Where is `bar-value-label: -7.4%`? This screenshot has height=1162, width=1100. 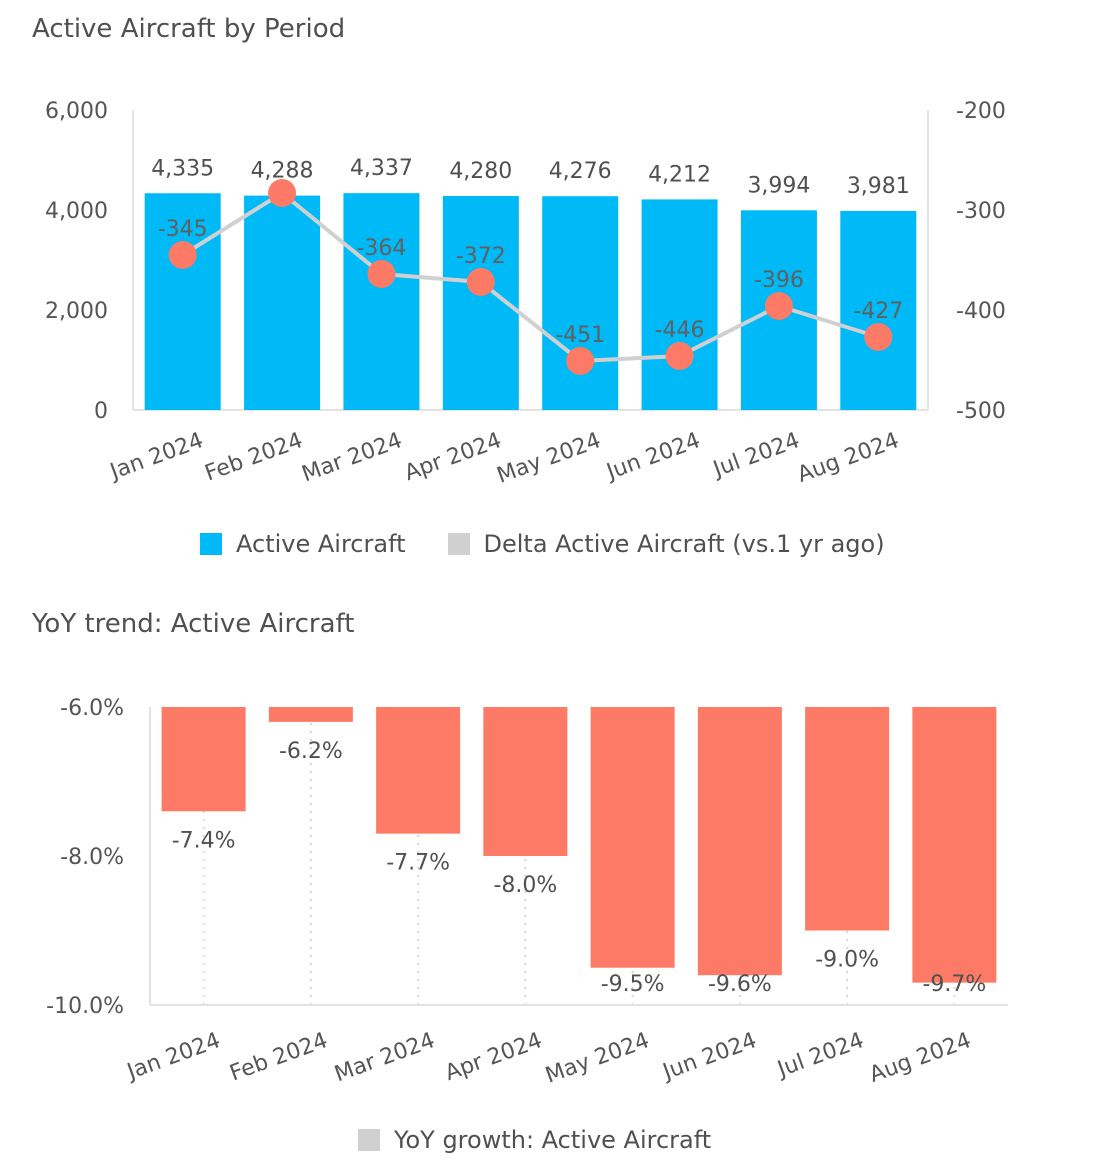
bar-value-label: -7.4% is located at coordinates (204, 840).